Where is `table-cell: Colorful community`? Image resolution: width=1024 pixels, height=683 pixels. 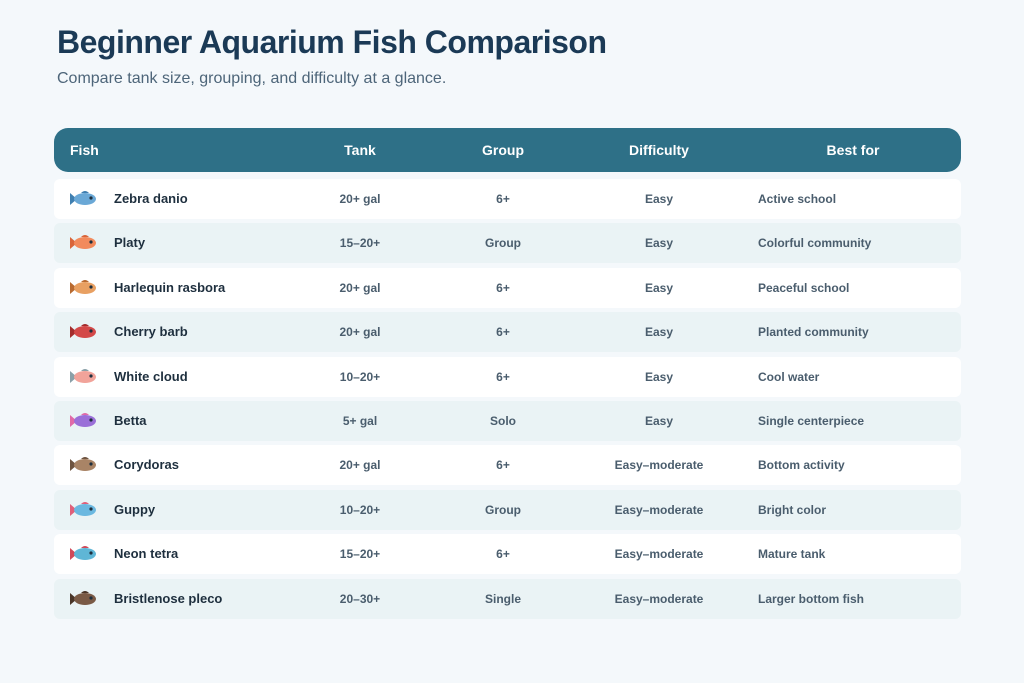 table-cell: Colorful community is located at coordinates (815, 243).